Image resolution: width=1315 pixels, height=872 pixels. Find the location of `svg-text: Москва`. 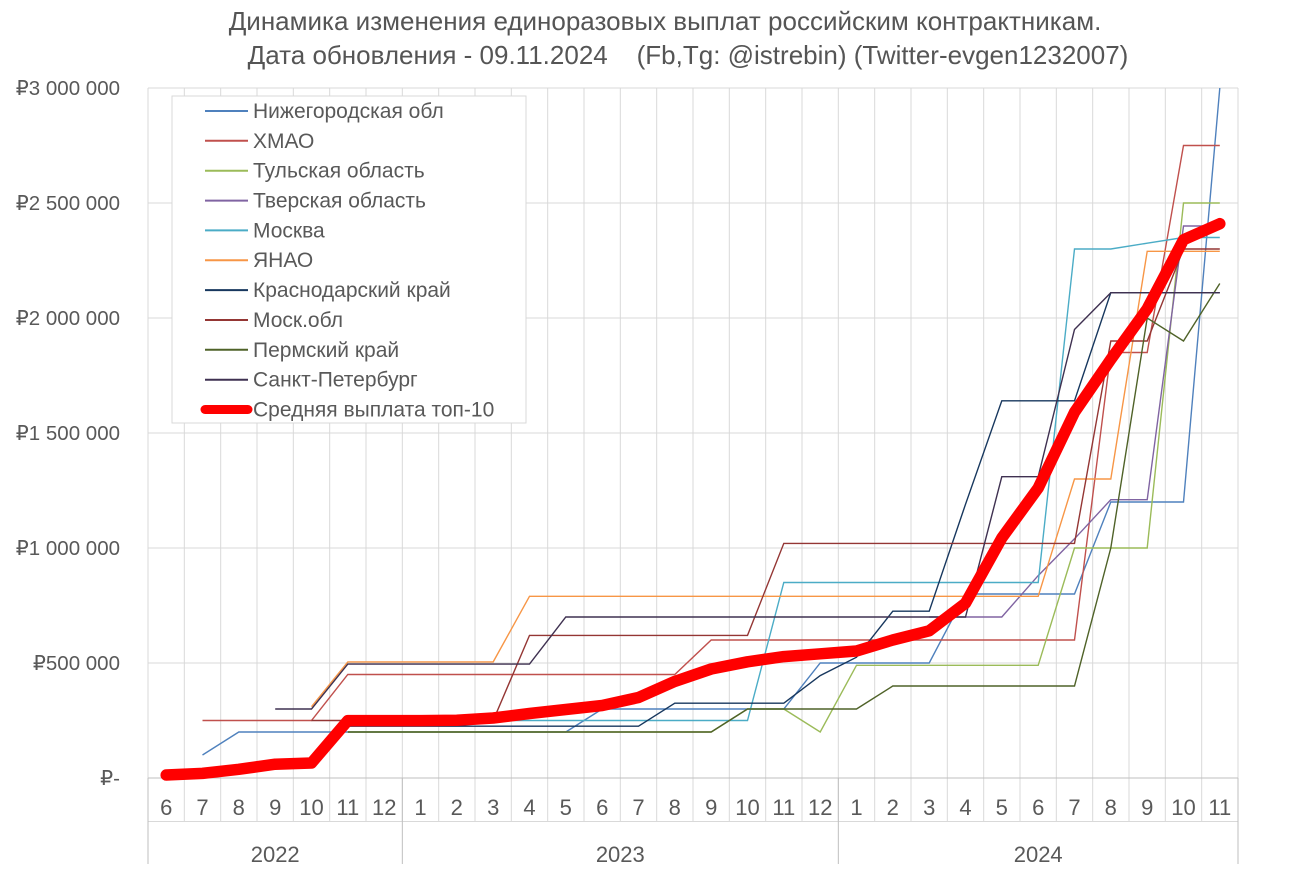

svg-text: Москва is located at coordinates (289, 230).